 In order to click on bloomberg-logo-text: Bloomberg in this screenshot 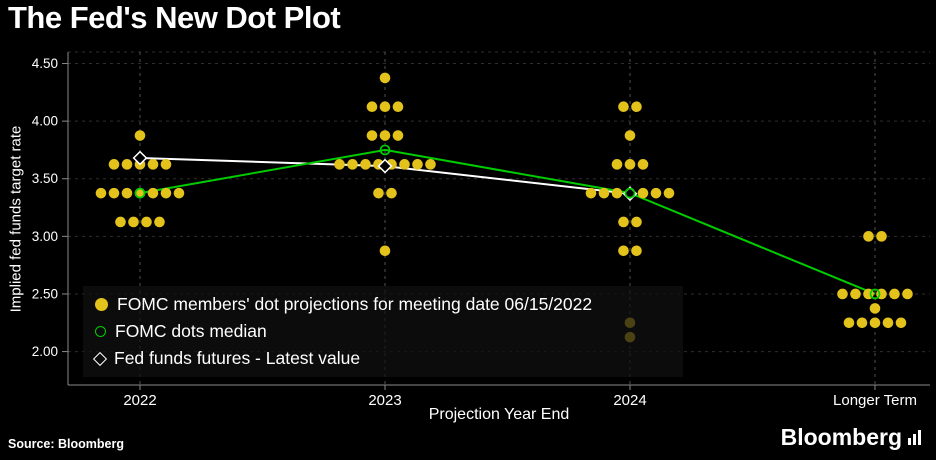, I will do `click(841, 437)`.